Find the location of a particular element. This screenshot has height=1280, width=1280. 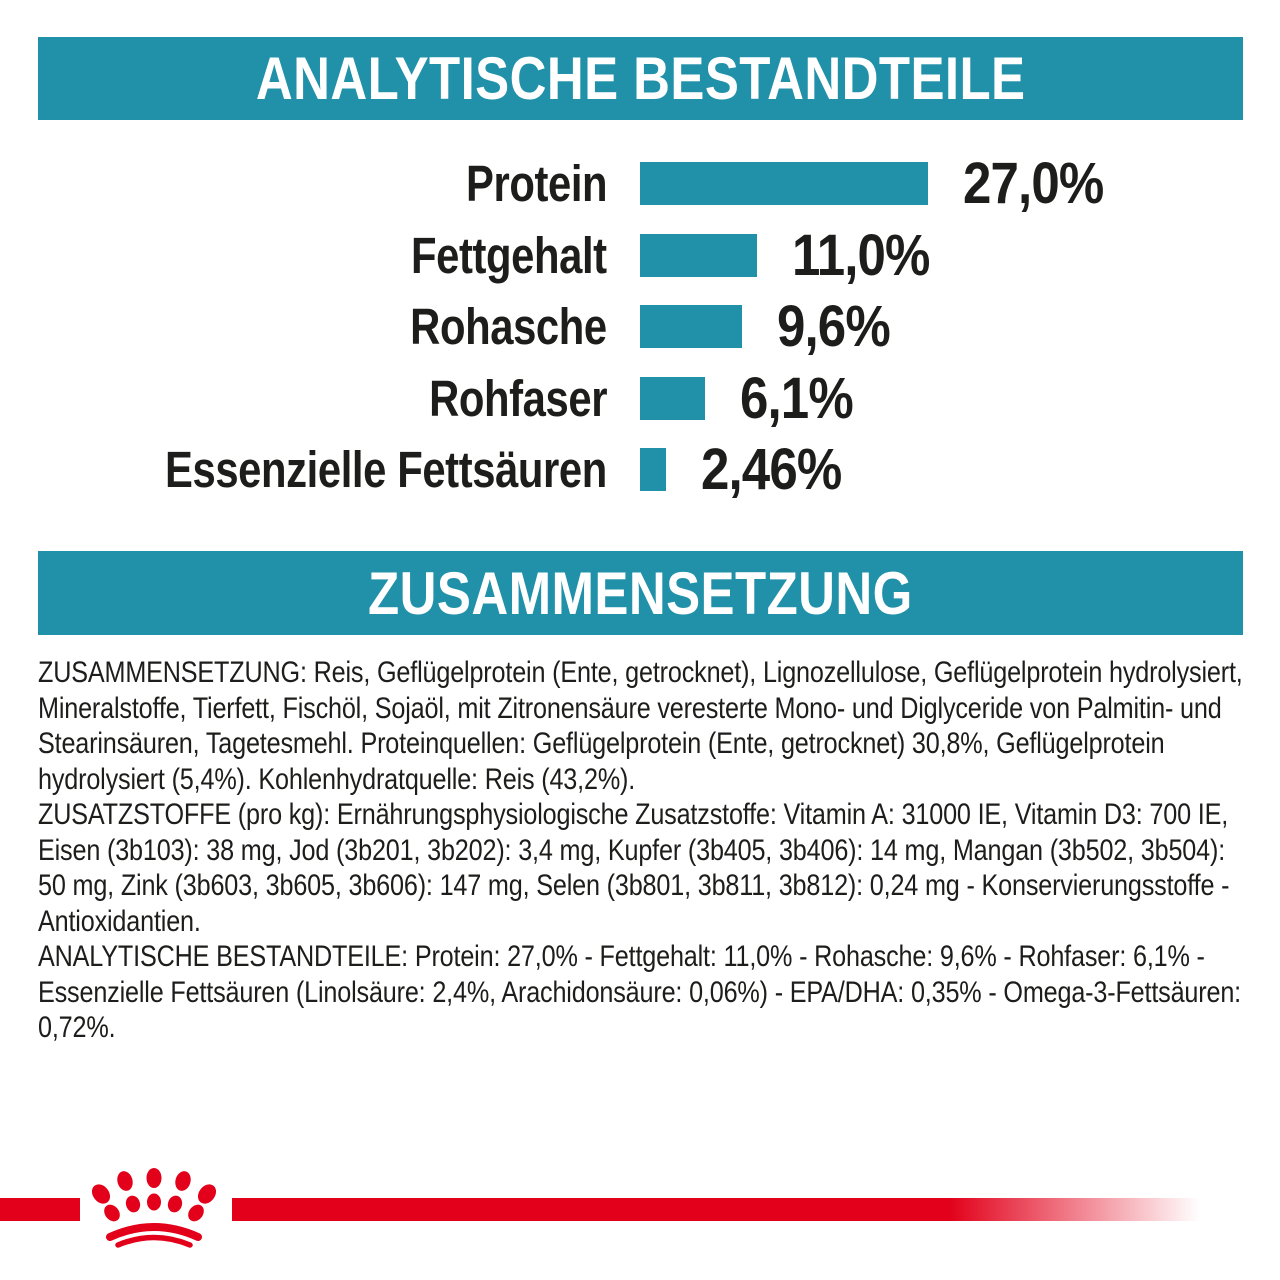

chart-row-rohasche: Rohasche 9,6% is located at coordinates (640, 327).